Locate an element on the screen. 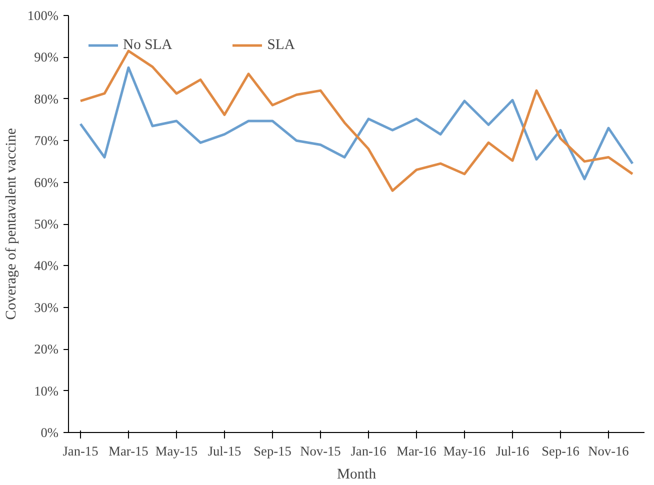  y-tick-label: 80% is located at coordinates (46, 98).